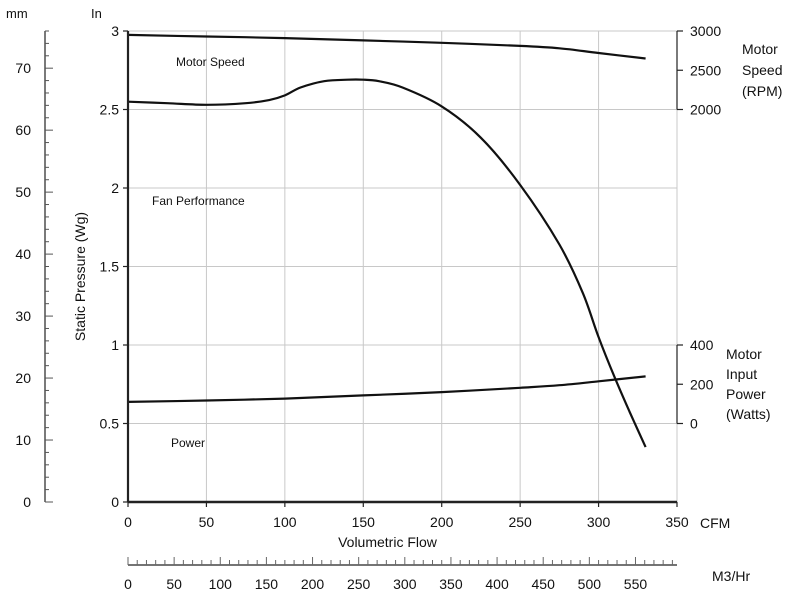 The height and width of the screenshot is (592, 785). I want to click on power-tick-label: 200, so click(702, 384).